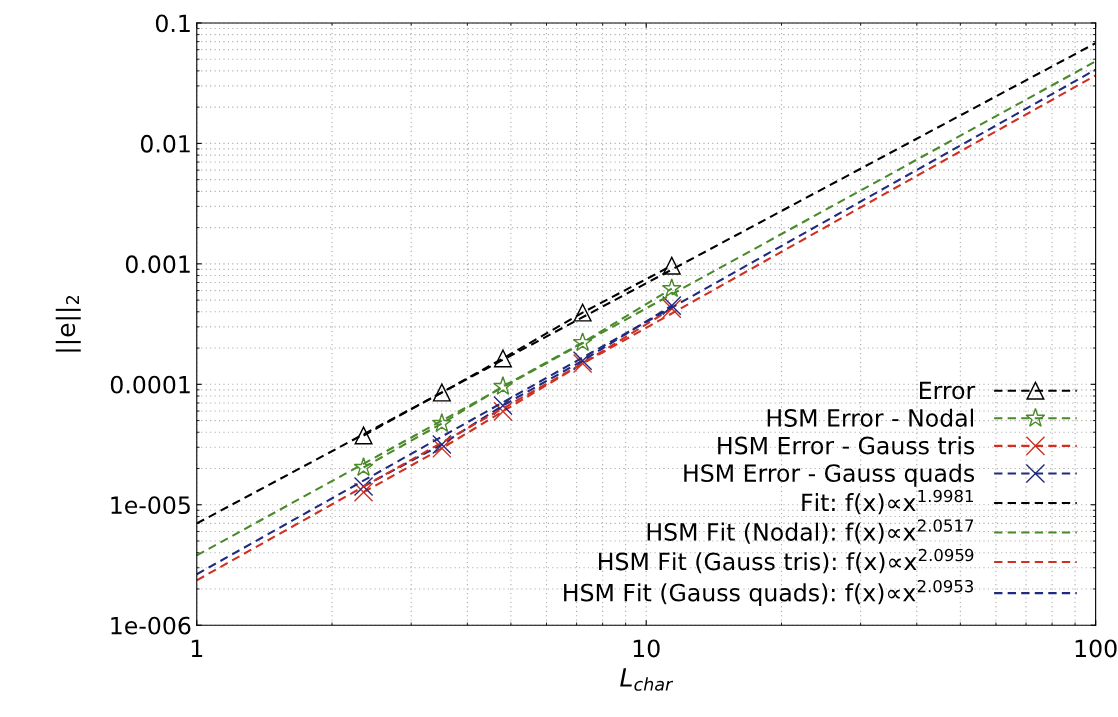 The width and height of the screenshot is (1118, 717). Describe the element at coordinates (846, 445) in the screenshot. I see `legend-label: HSM Error - Gauss tris` at that location.